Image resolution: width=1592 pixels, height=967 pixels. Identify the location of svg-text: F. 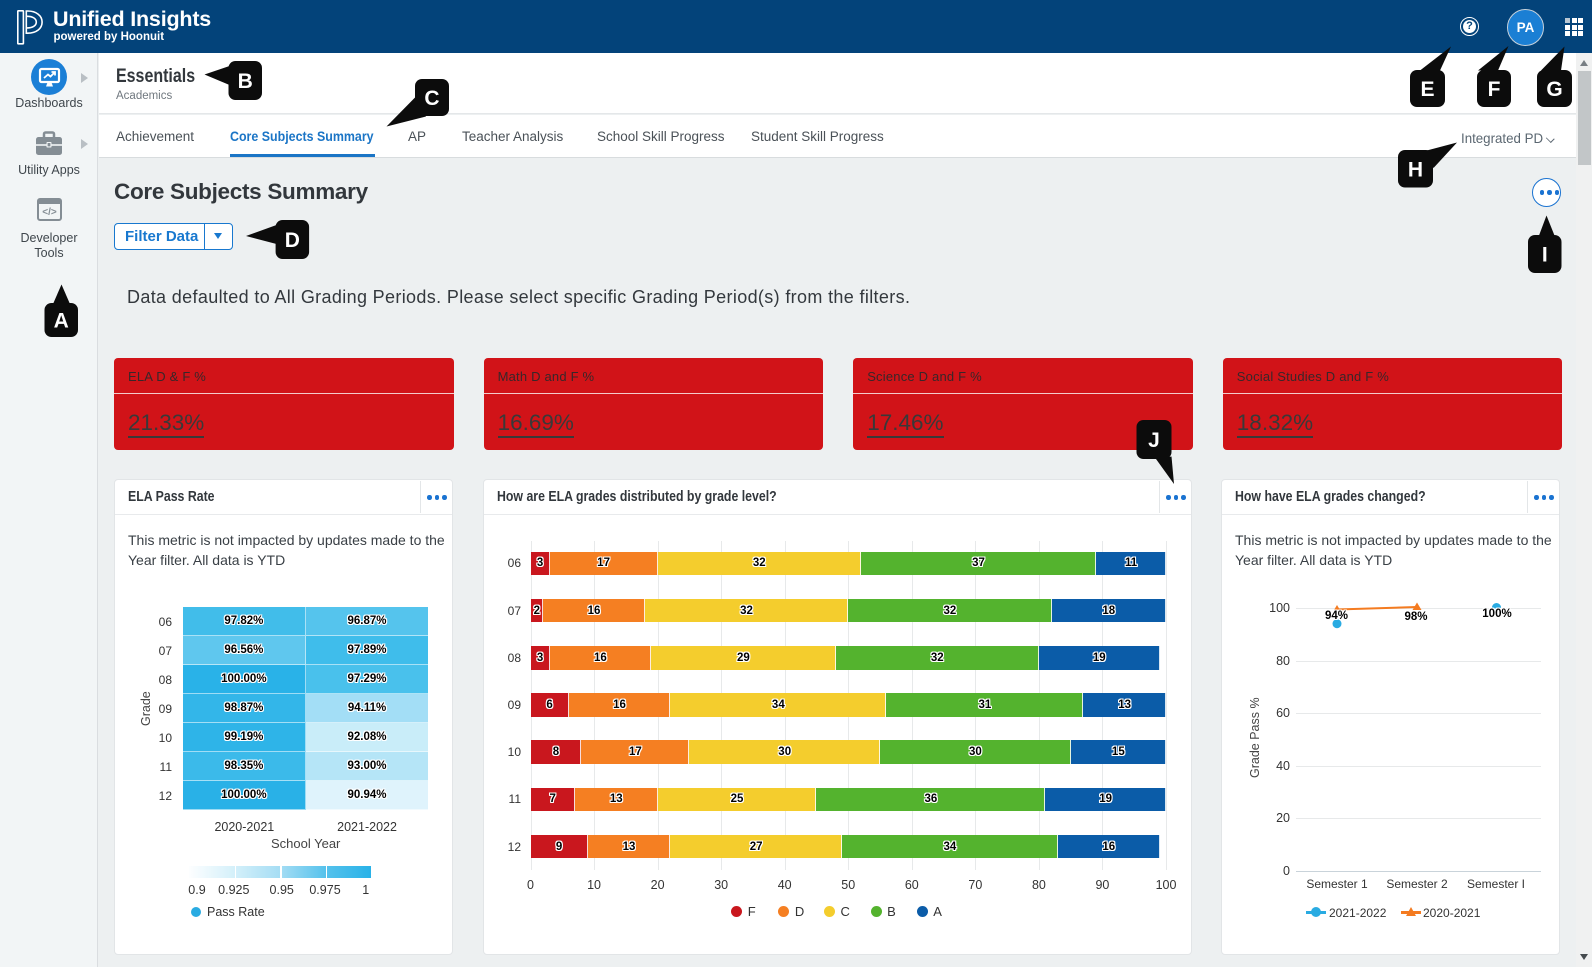
(1494, 89).